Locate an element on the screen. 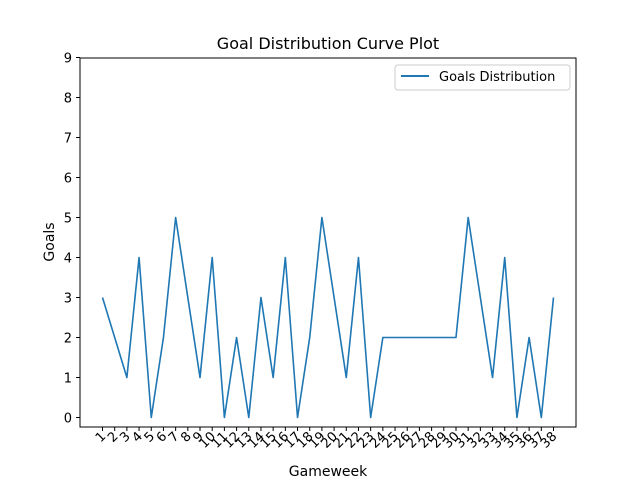  y-axis-label: Goals is located at coordinates (50, 241).